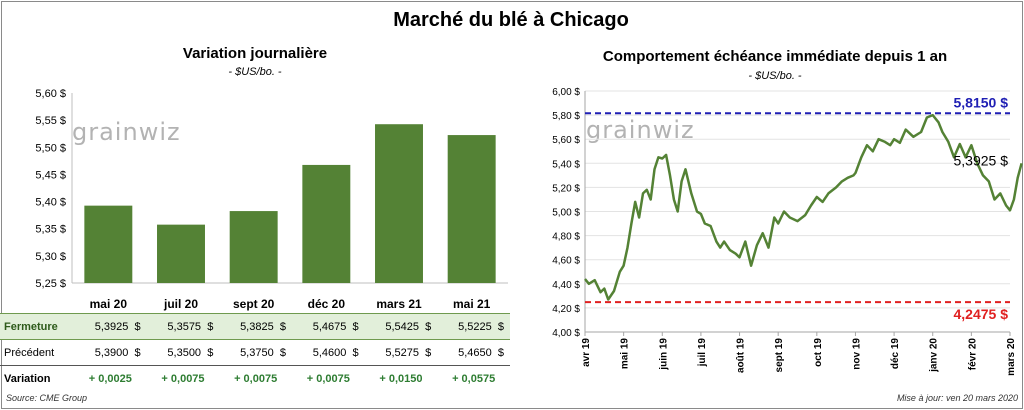  Describe the element at coordinates (474, 378) in the screenshot. I see `table-cell: + 0,0575` at that location.